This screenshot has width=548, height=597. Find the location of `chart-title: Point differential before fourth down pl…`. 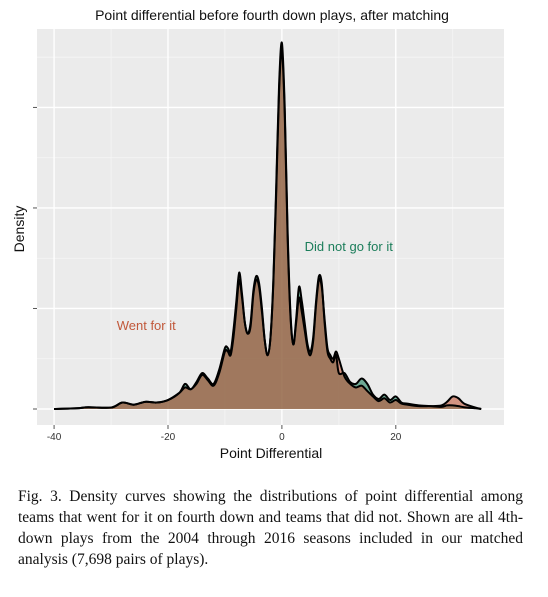

chart-title: Point differential before fourth down pl… is located at coordinates (272, 15).